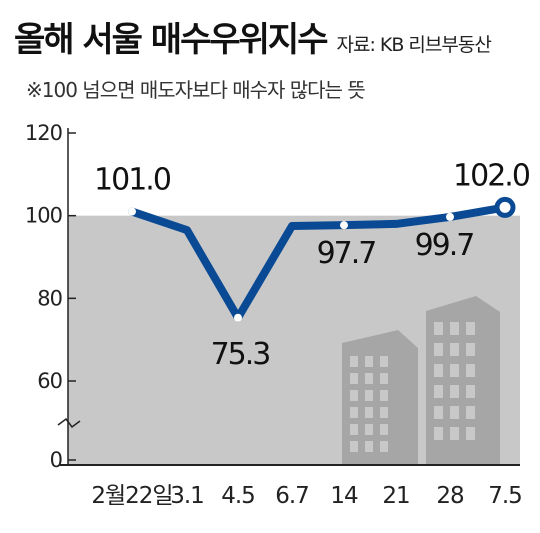 Image resolution: width=540 pixels, height=533 pixels. I want to click on x-tick-label: 21, so click(395, 496).